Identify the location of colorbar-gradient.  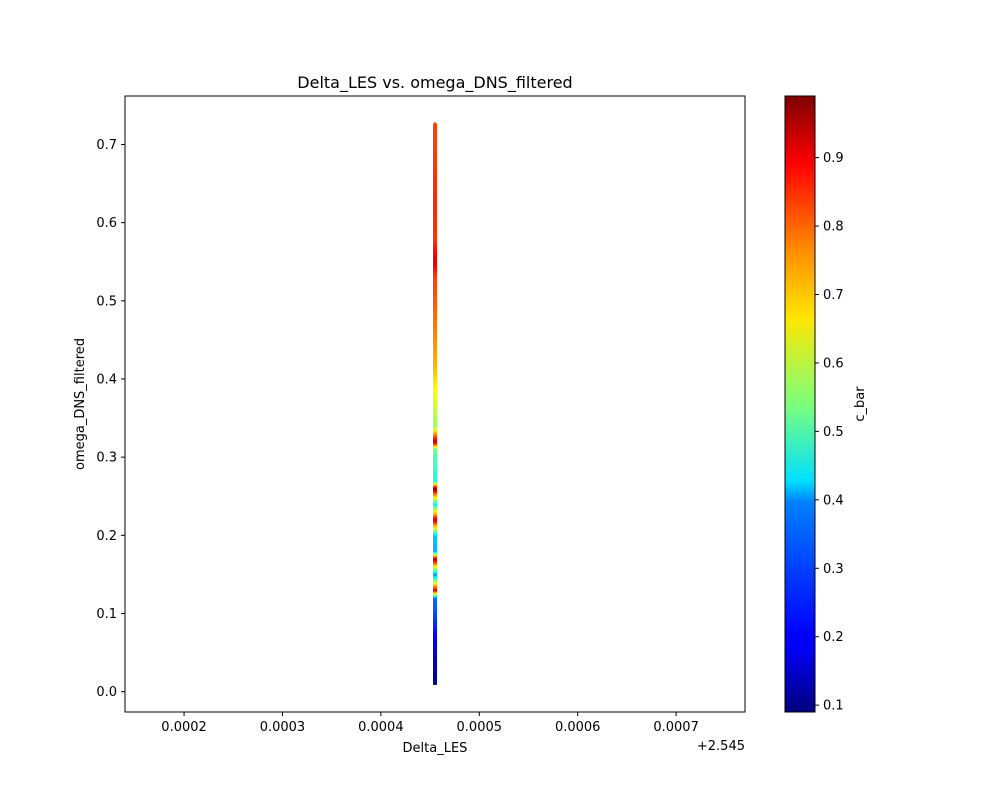
(800, 404).